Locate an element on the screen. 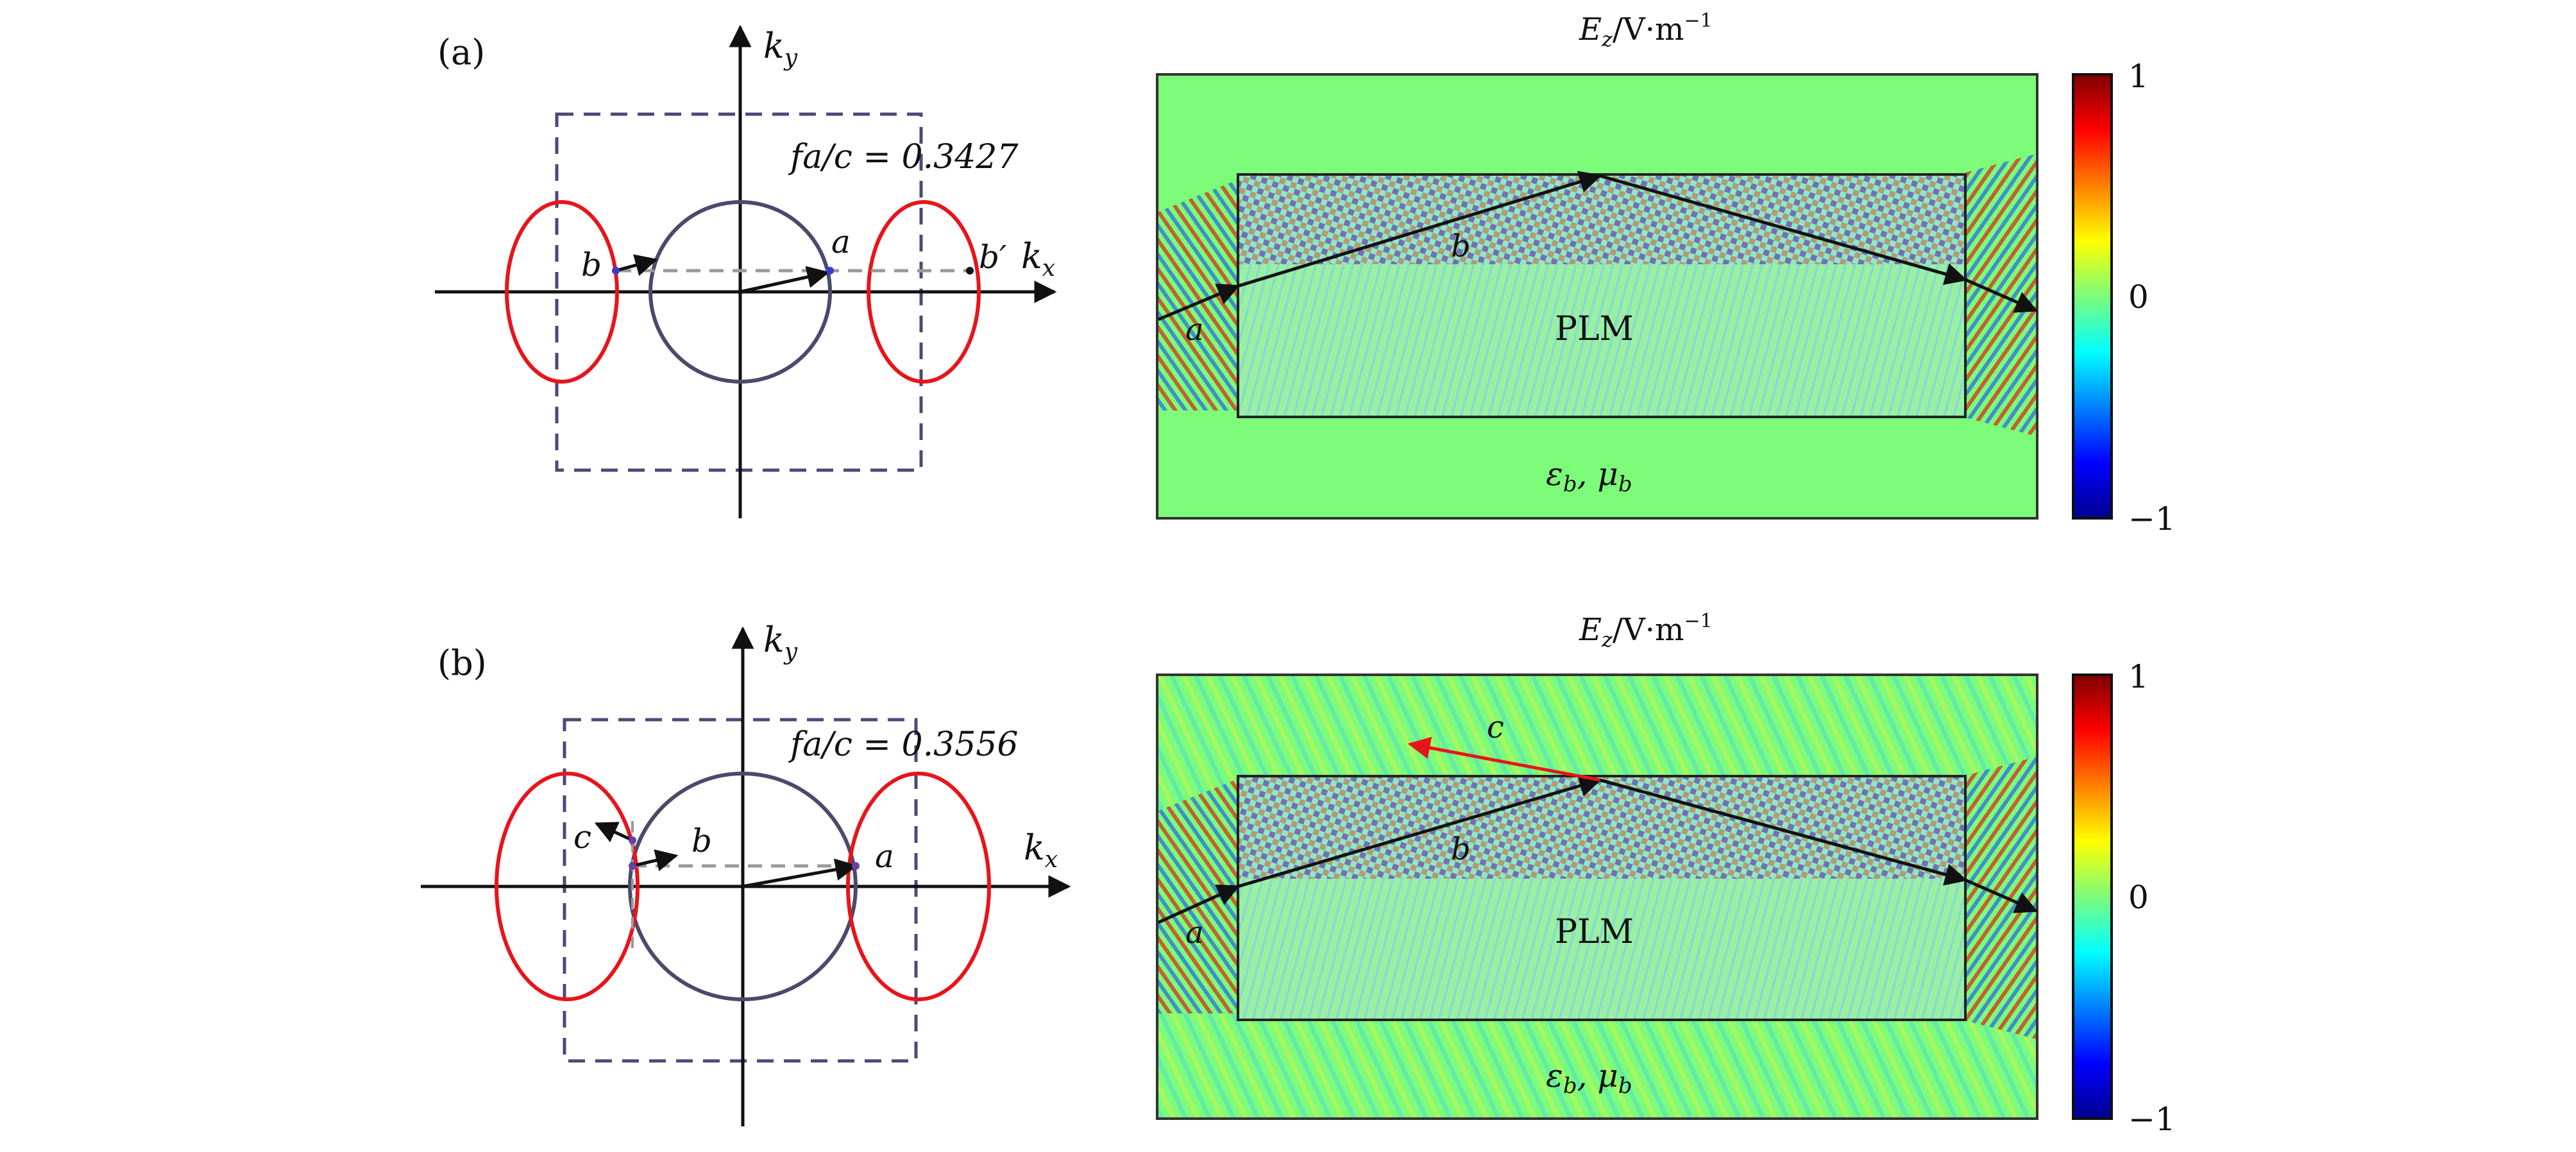  panel-a-background-efc is located at coordinates (740, 292).